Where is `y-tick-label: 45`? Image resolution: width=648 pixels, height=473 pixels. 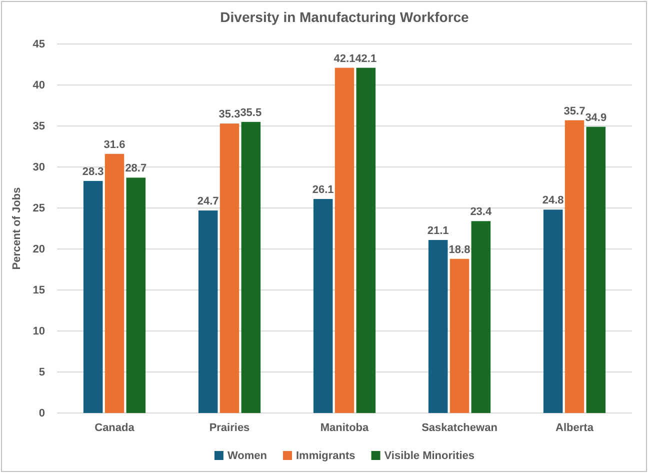
y-tick-label: 45 is located at coordinates (38, 44).